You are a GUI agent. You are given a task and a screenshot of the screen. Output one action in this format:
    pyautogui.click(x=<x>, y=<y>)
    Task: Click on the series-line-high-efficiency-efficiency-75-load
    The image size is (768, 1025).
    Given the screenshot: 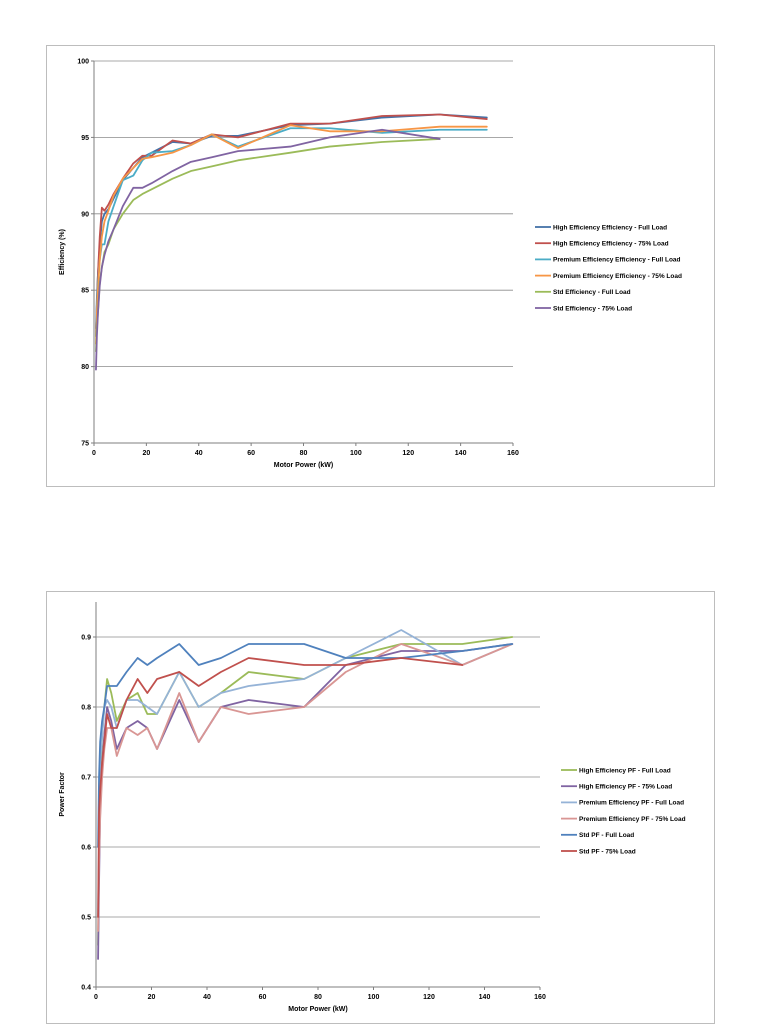 What is the action you would take?
    pyautogui.click(x=291, y=225)
    